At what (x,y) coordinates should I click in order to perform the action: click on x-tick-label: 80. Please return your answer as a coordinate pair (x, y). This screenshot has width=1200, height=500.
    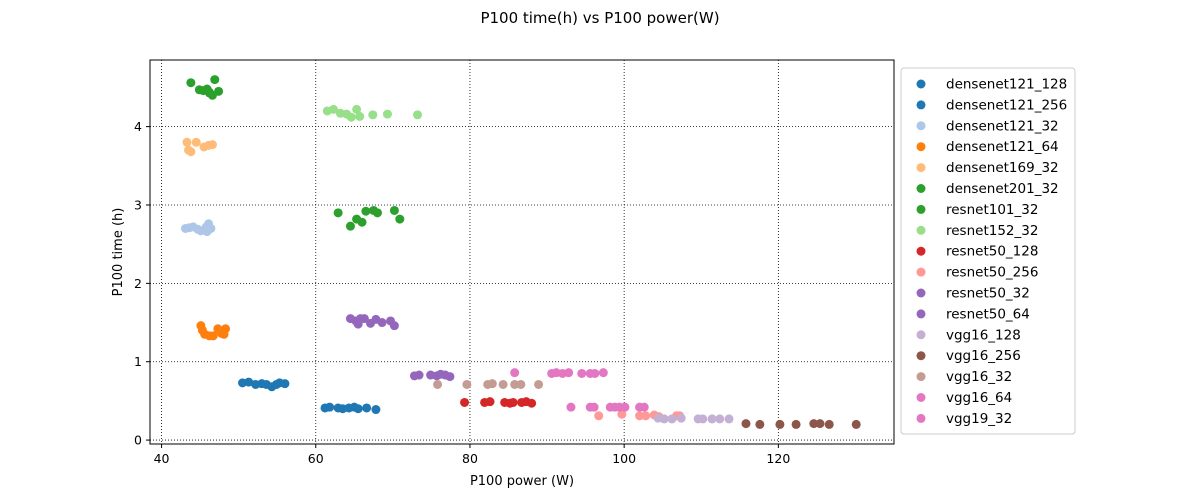
    Looking at the image, I should click on (470, 458).